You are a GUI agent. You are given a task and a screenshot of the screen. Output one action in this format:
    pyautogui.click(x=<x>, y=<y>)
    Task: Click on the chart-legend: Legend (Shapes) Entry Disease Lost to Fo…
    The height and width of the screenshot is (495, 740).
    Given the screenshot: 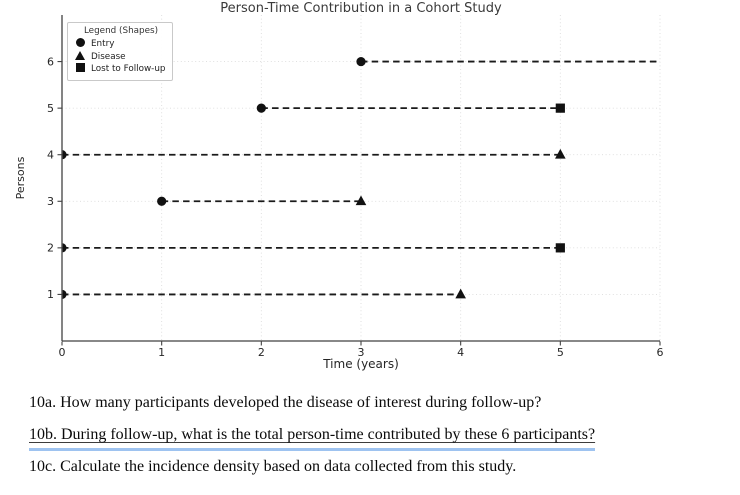 What is the action you would take?
    pyautogui.click(x=120, y=51)
    